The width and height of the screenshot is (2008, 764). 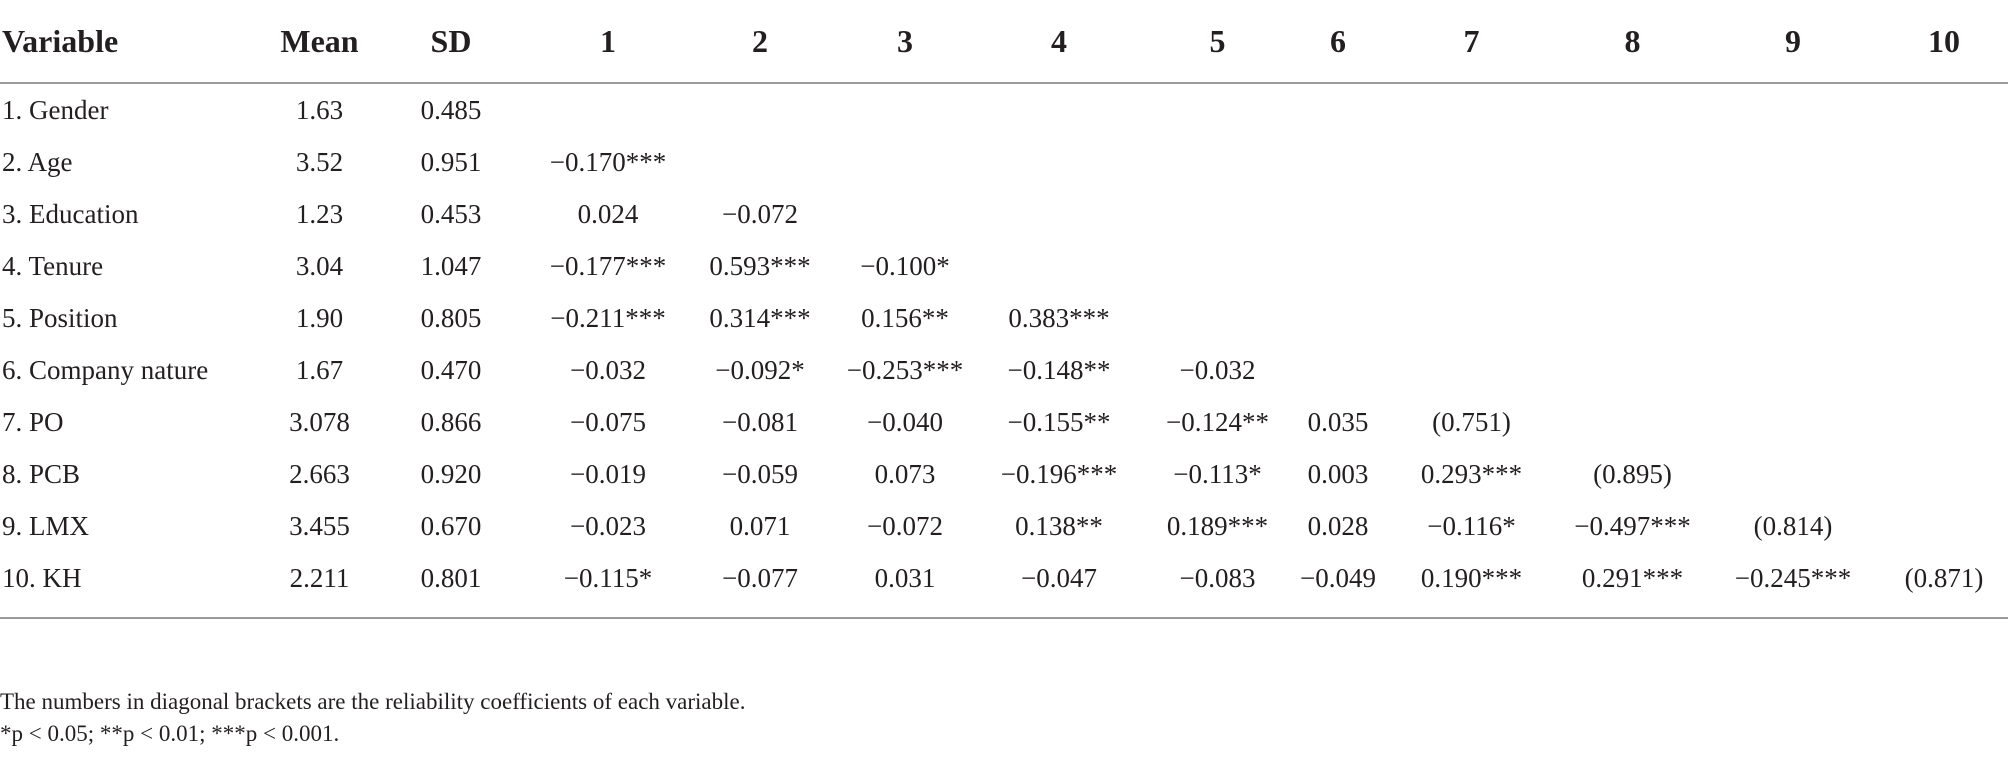 What do you see at coordinates (760, 577) in the screenshot?
I see `table-cell: −0.077` at bounding box center [760, 577].